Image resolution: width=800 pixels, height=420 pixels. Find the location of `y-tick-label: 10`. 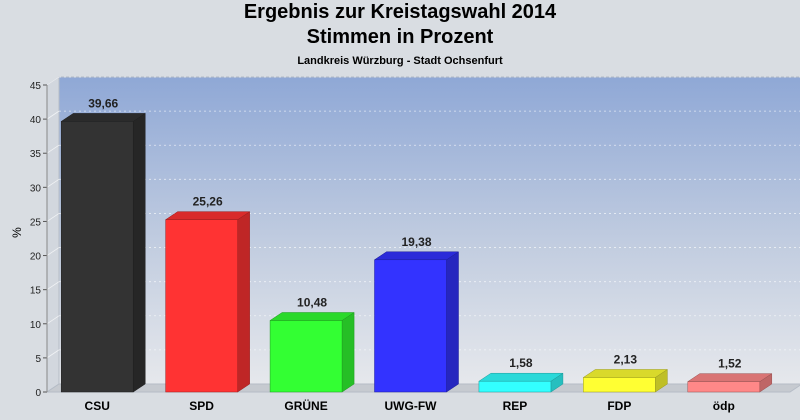

y-tick-label: 10 is located at coordinates (36, 325).